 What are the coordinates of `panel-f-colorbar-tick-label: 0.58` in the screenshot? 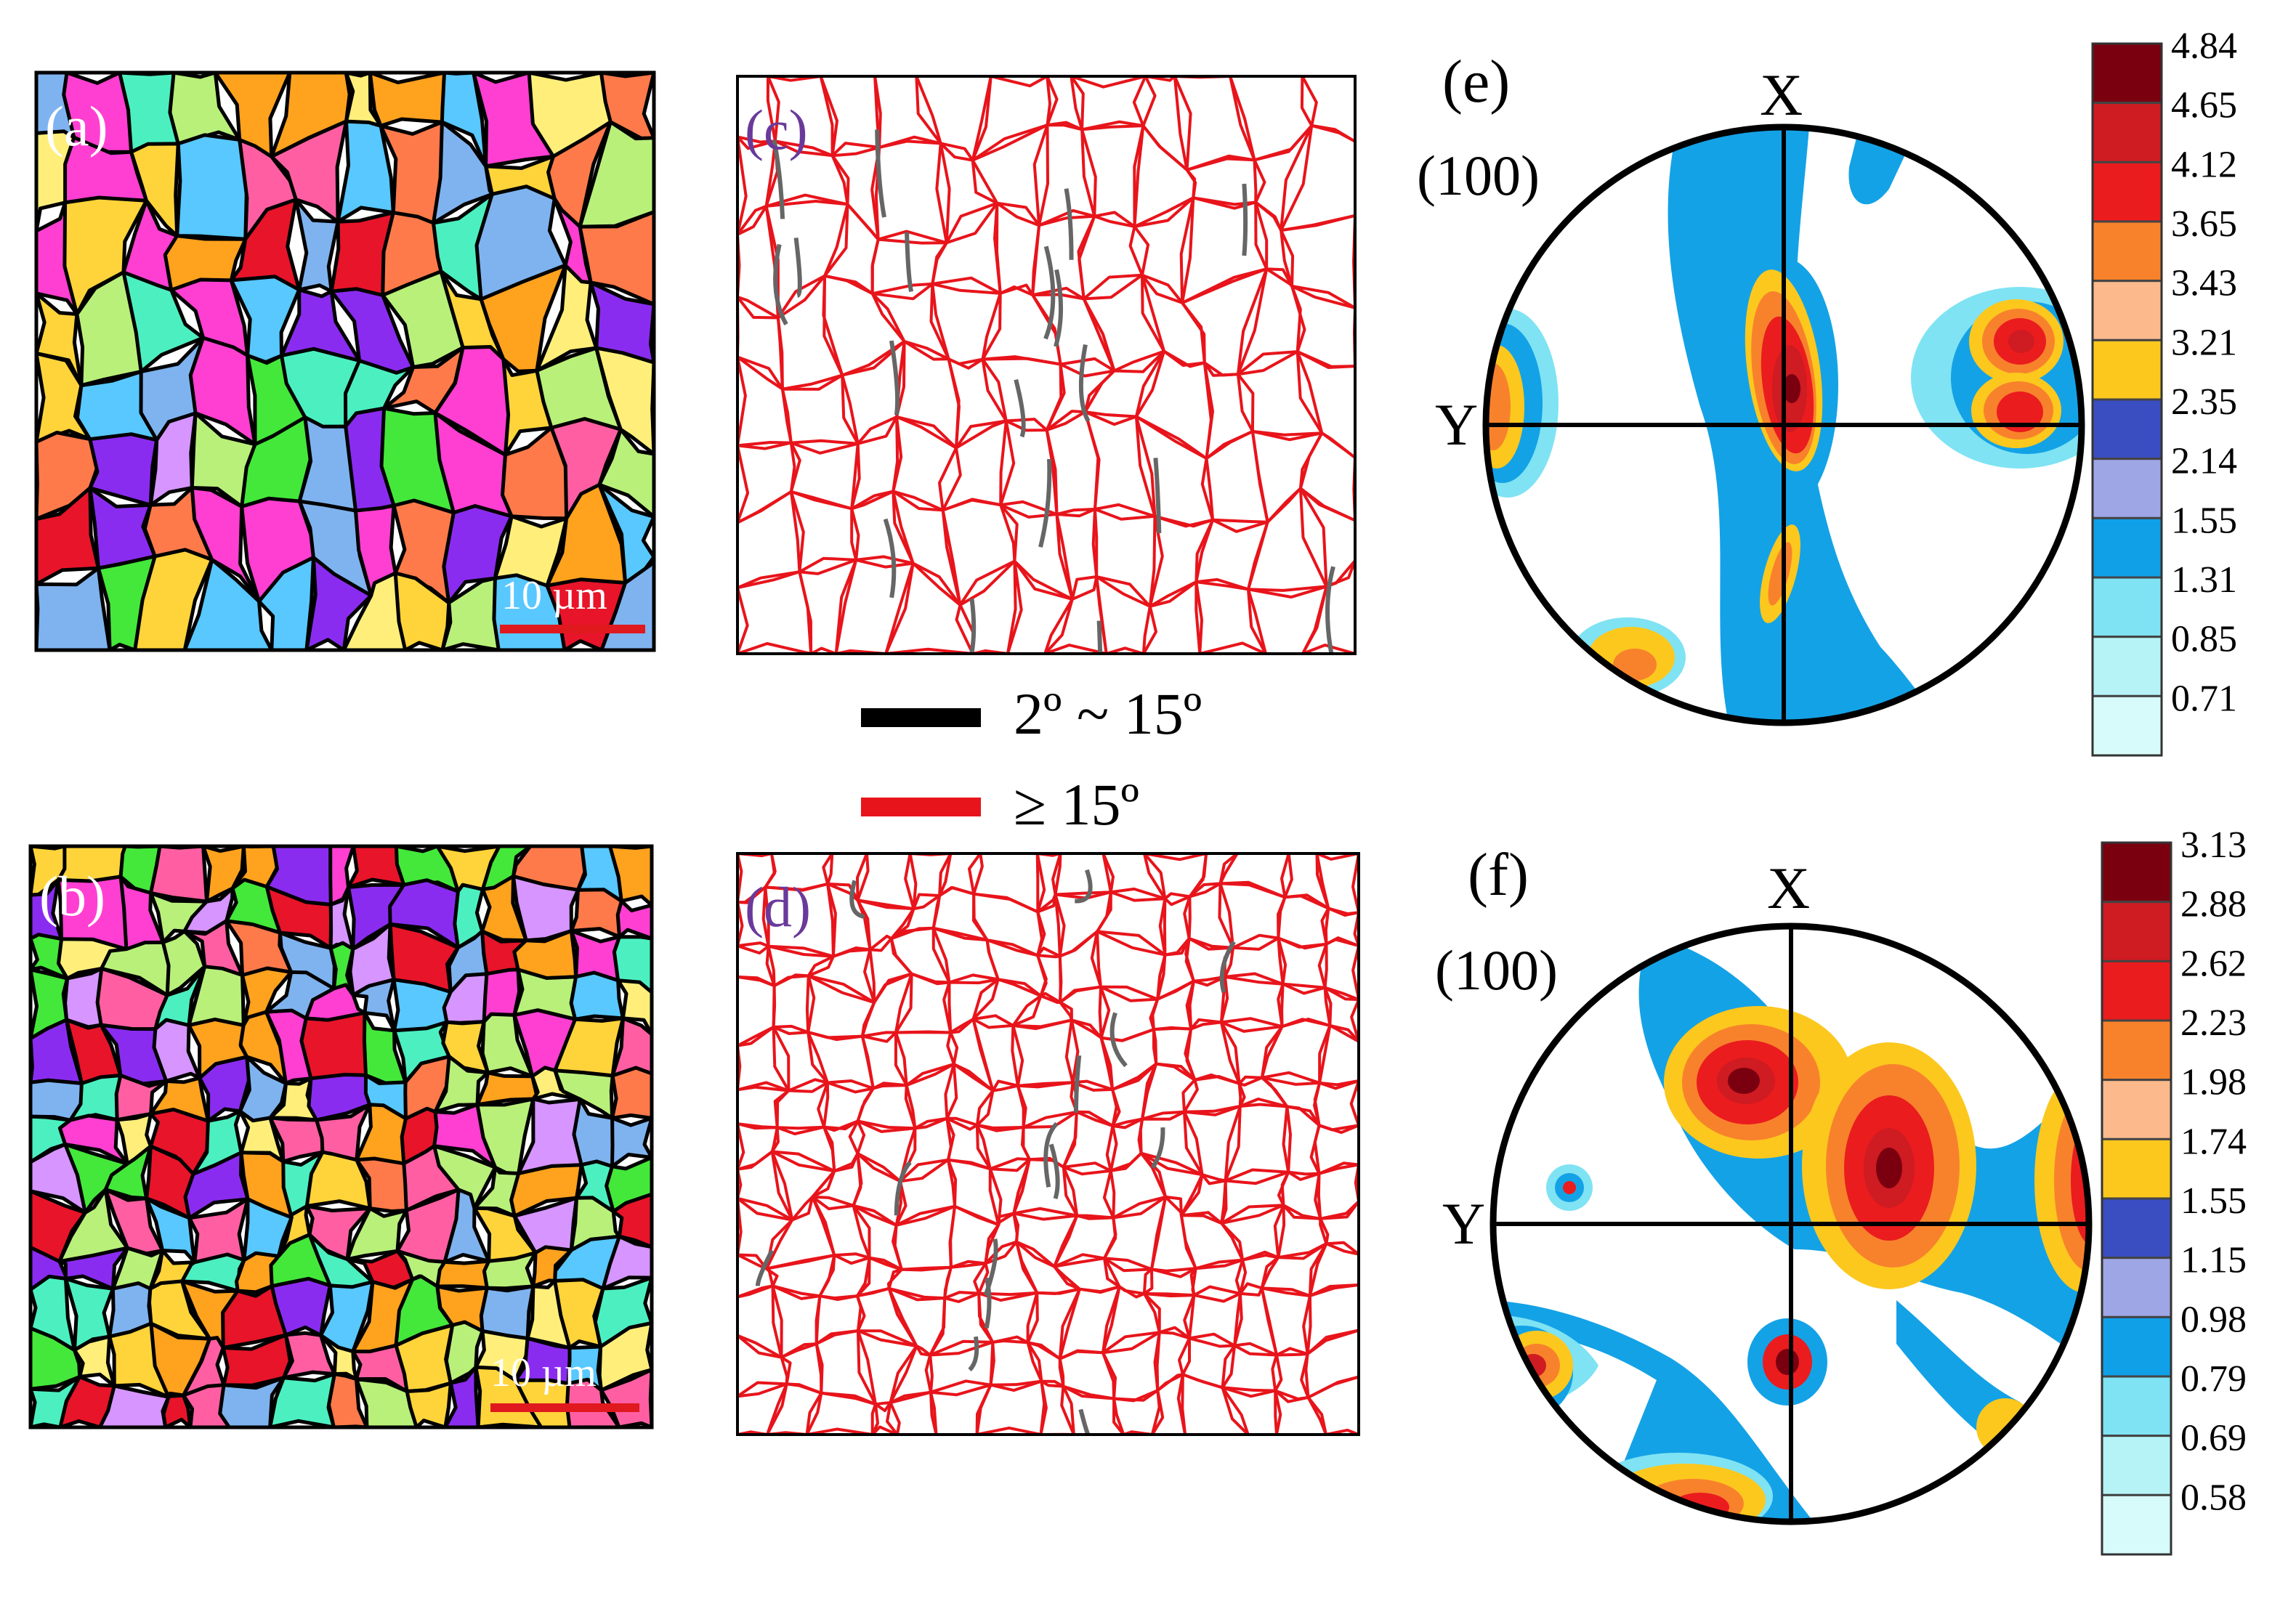 It's located at (2213, 1497).